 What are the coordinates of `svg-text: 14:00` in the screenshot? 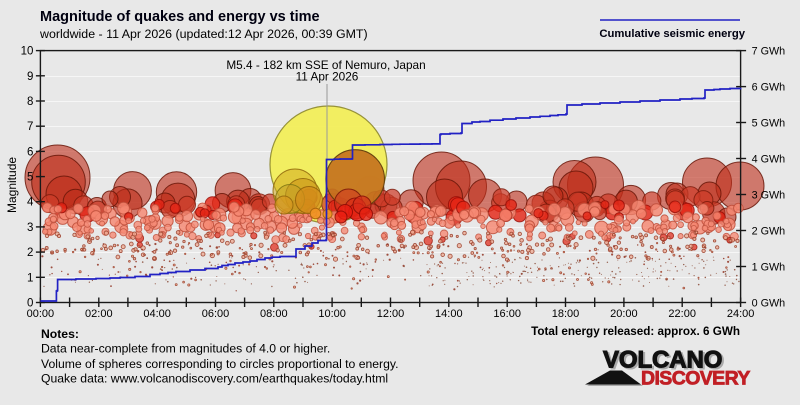 It's located at (449, 314).